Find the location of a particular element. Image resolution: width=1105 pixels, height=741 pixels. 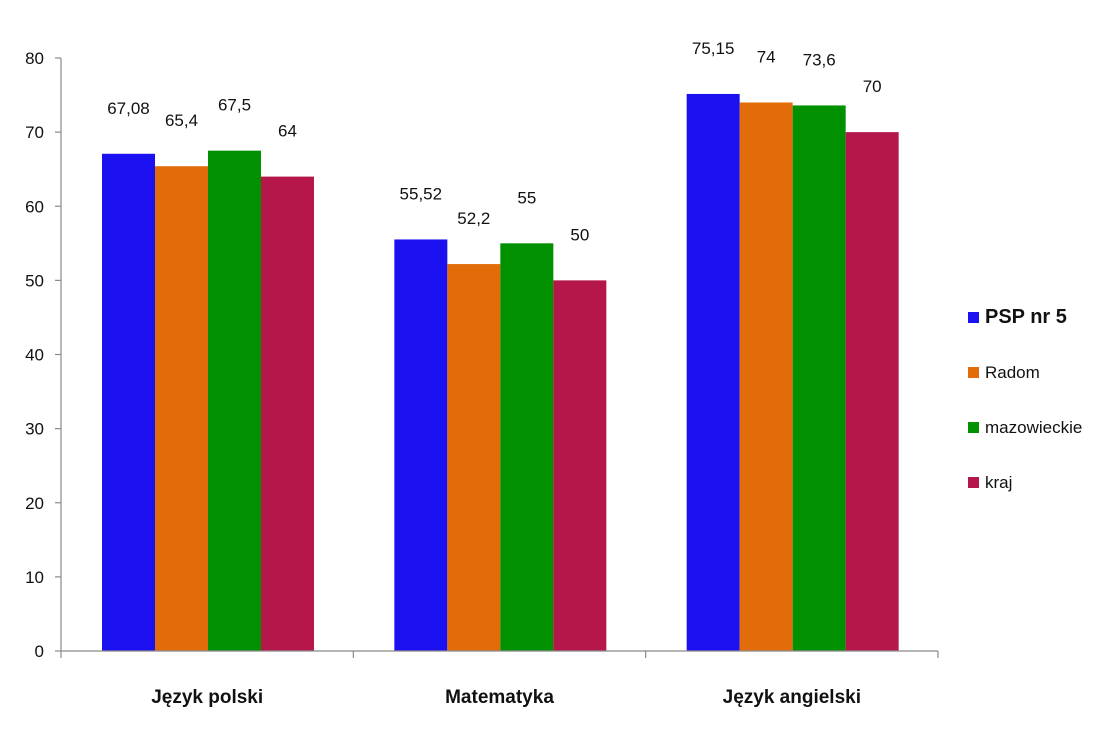

legend-item-kraj: kraj is located at coordinates (1035, 482).